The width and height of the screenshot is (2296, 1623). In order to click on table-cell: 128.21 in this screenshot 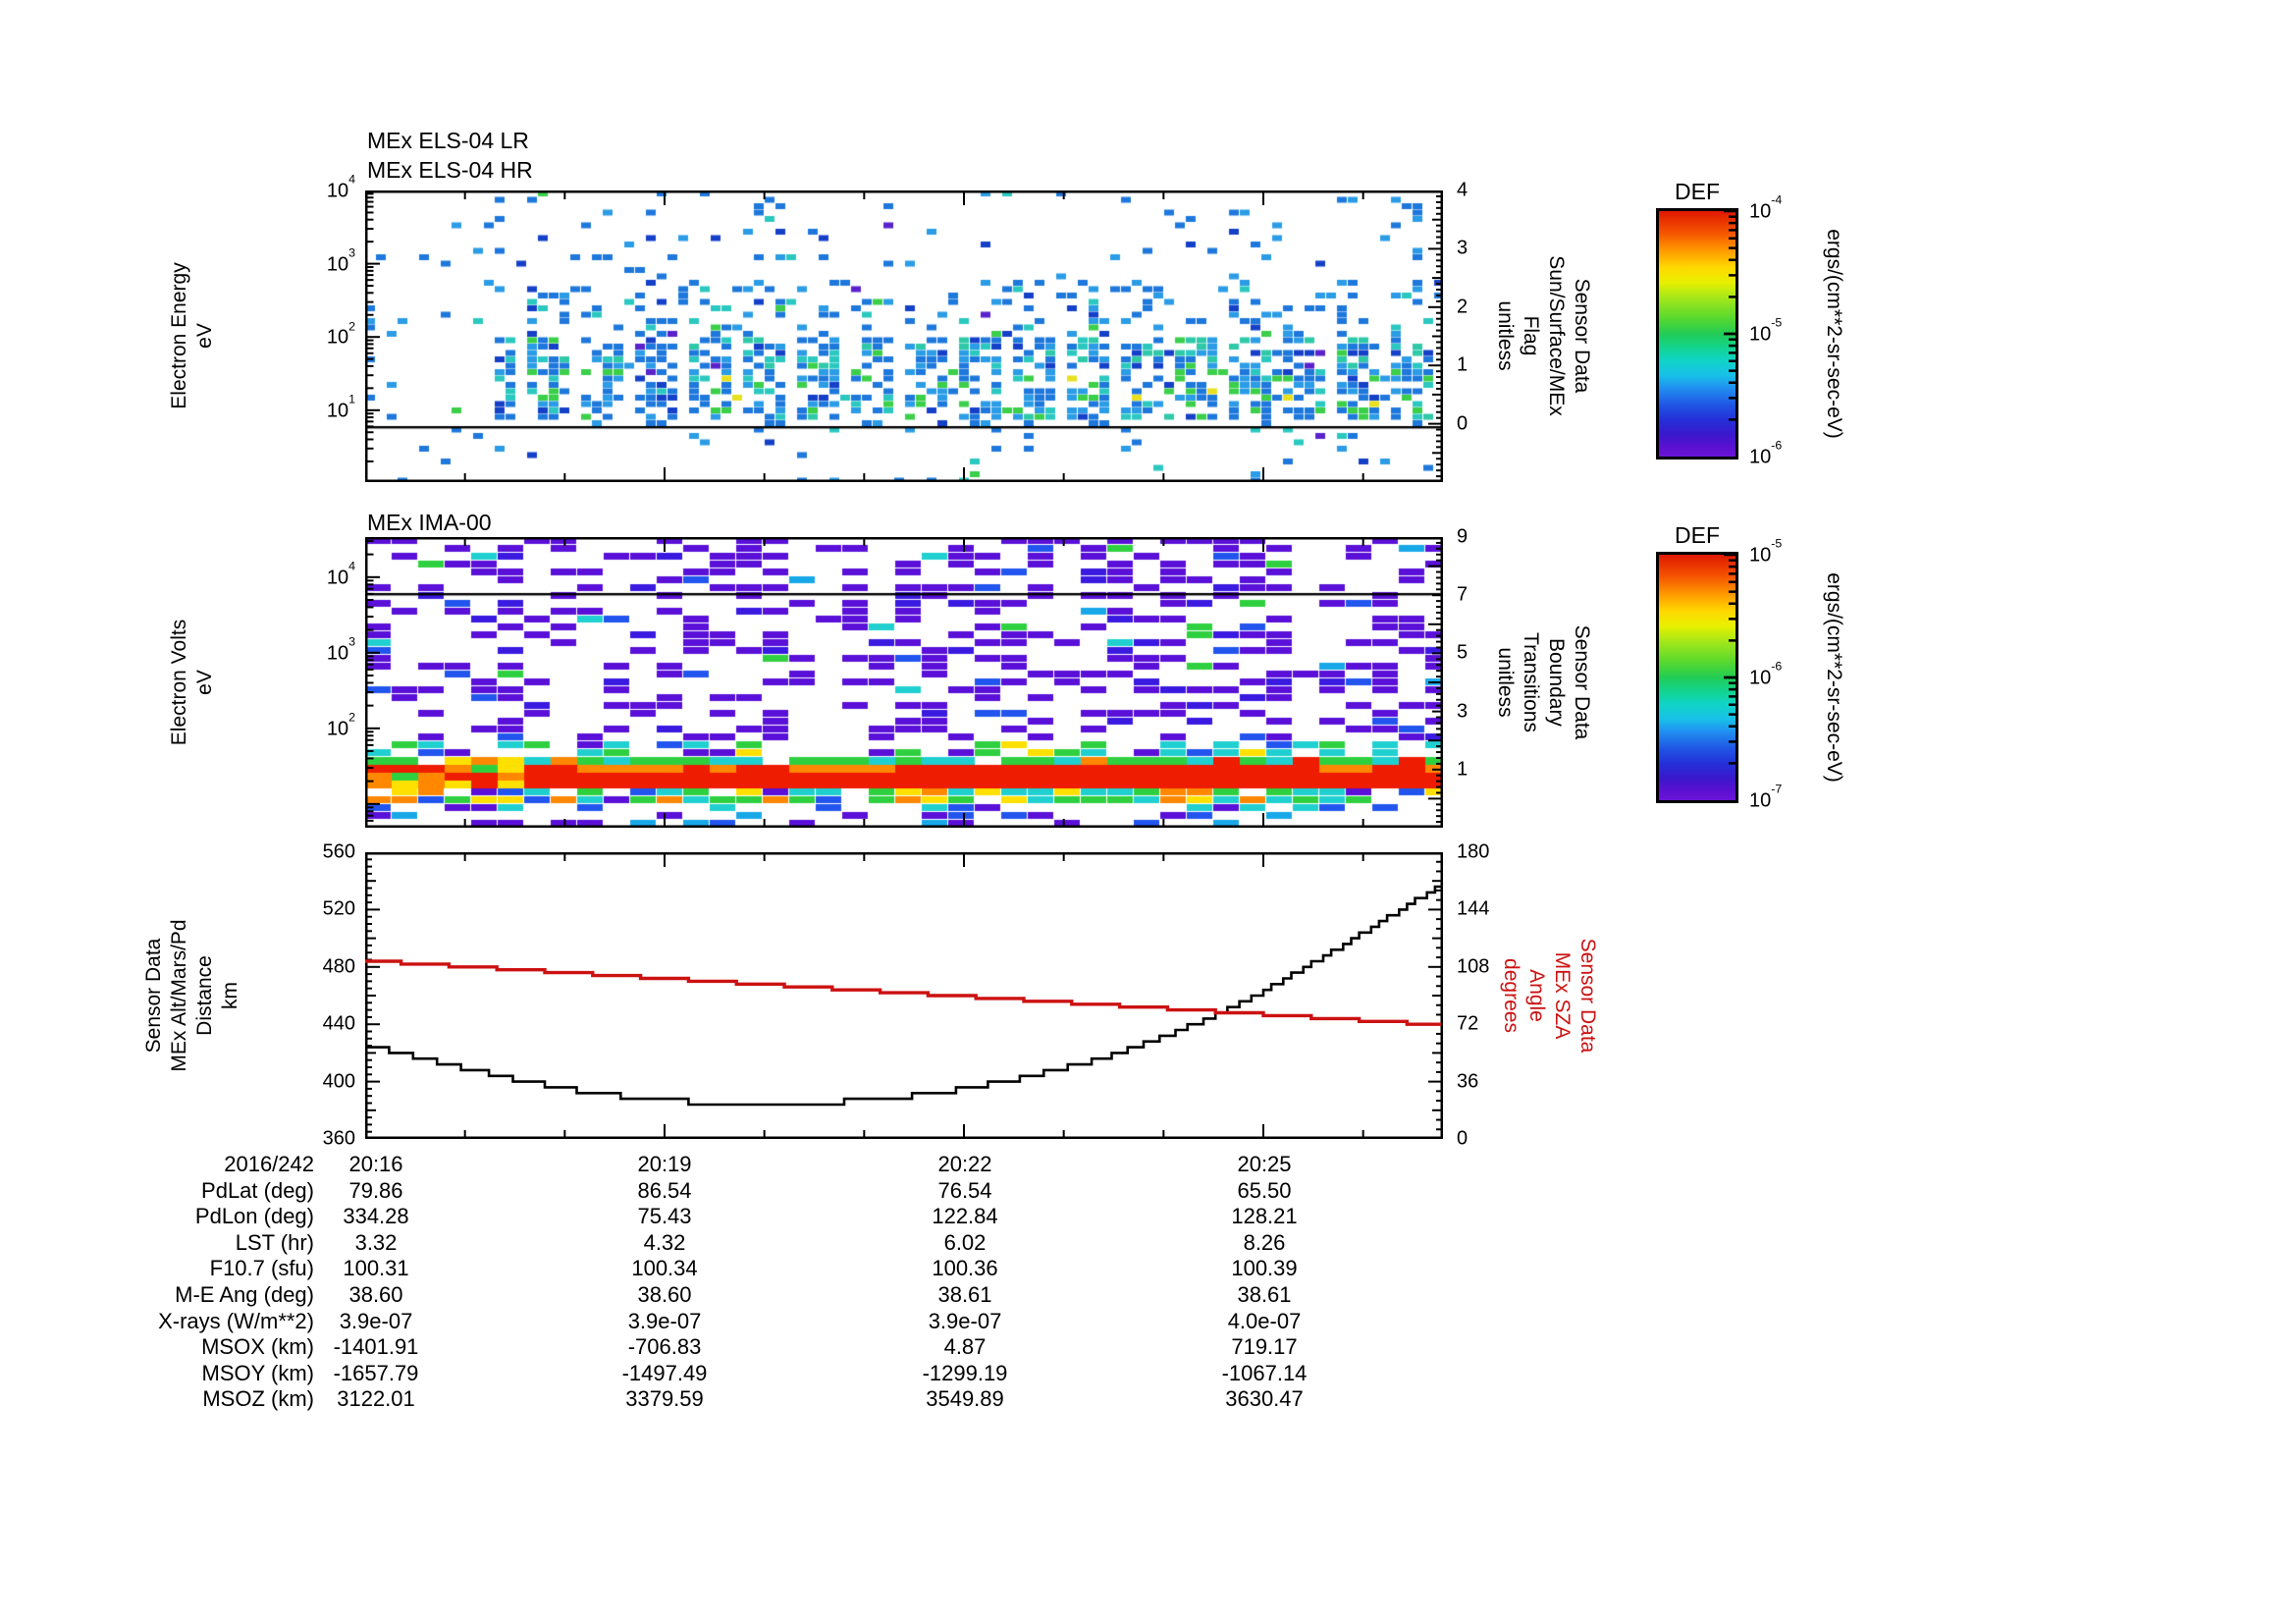, I will do `click(1264, 1216)`.